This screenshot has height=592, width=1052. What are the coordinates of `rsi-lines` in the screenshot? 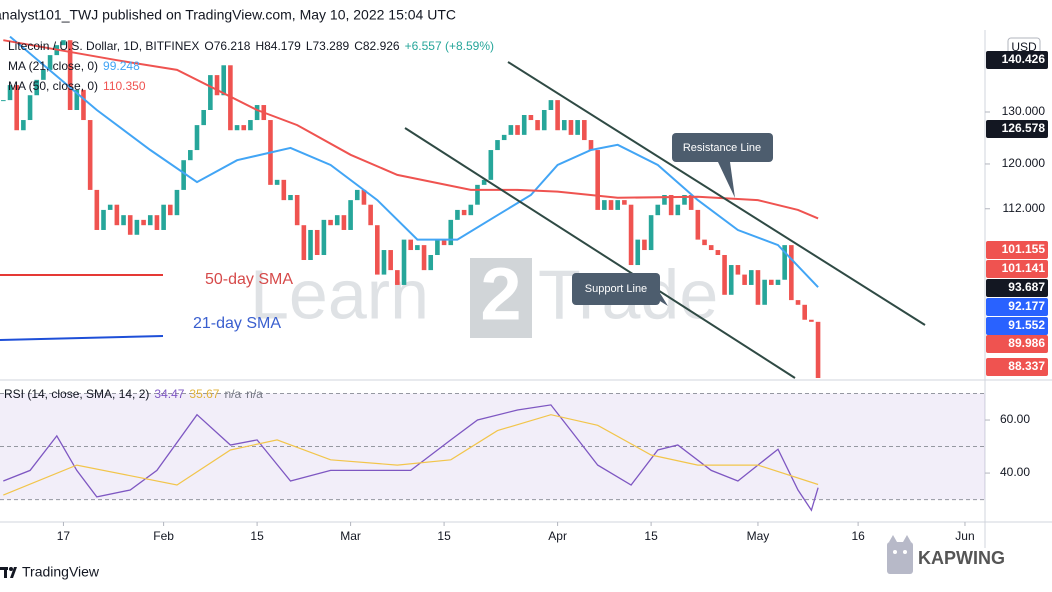 It's located at (411, 458).